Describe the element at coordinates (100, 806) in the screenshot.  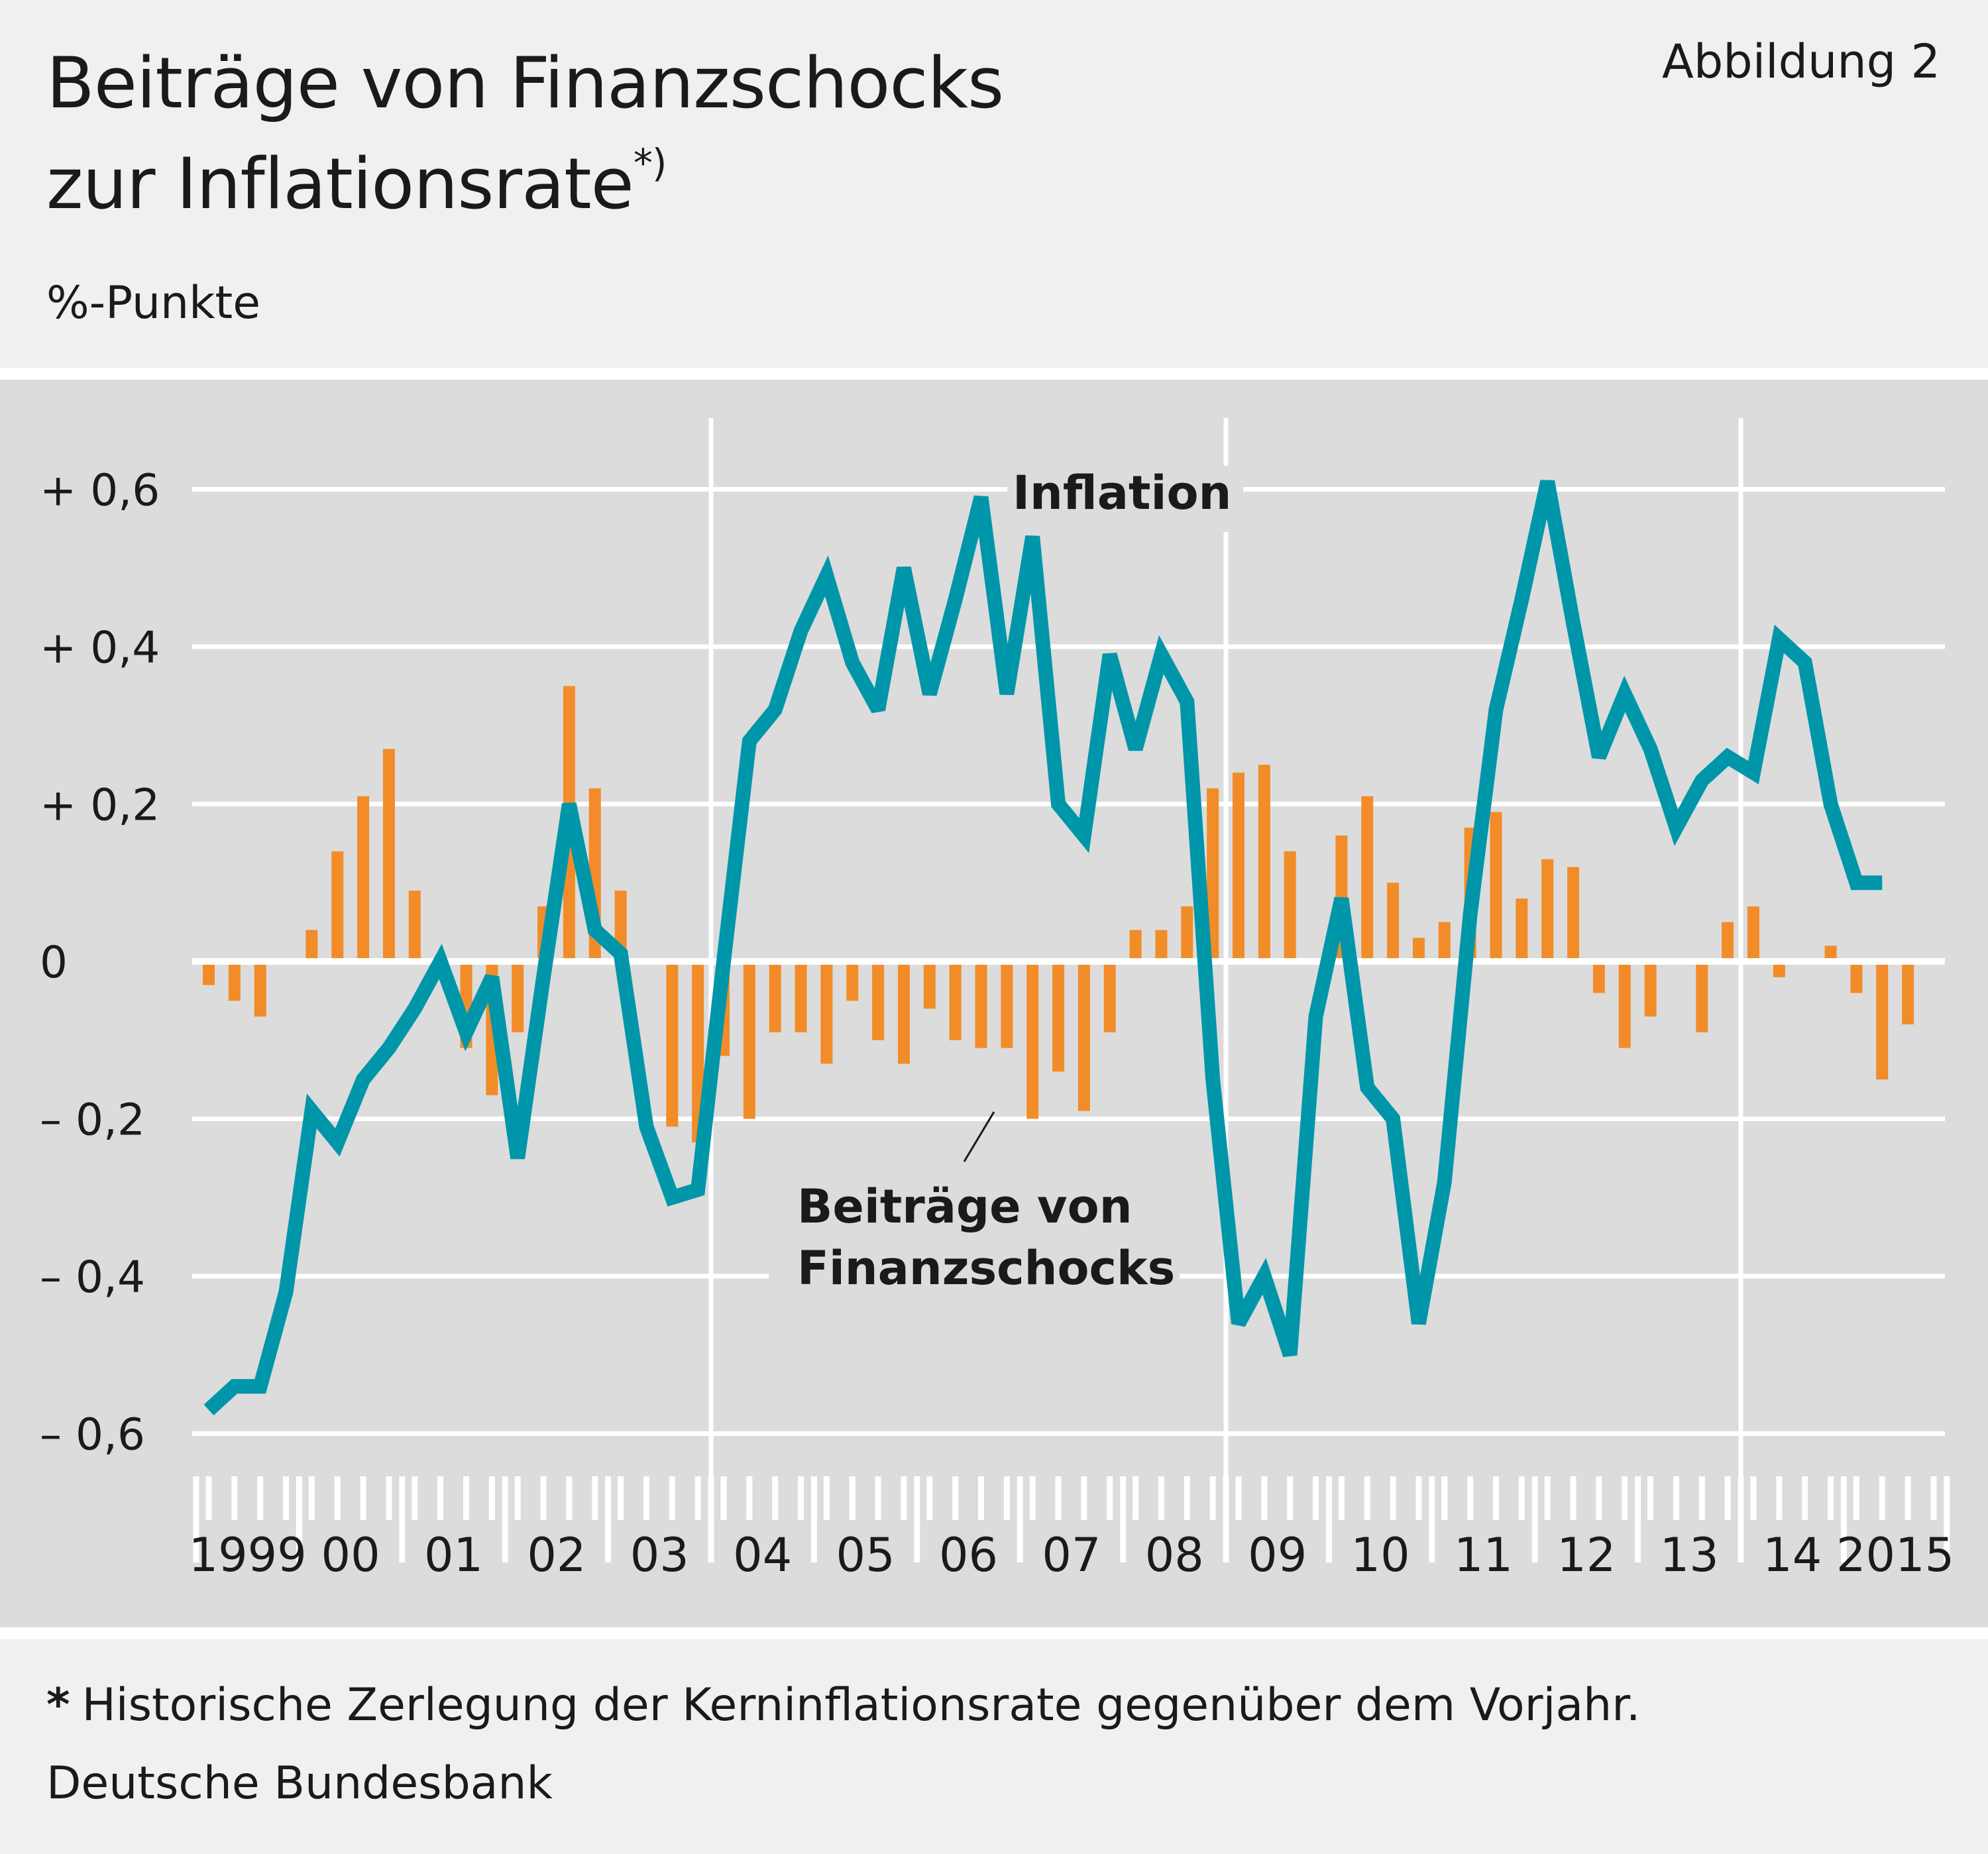
I see `y-tick-label: + 0,2` at that location.